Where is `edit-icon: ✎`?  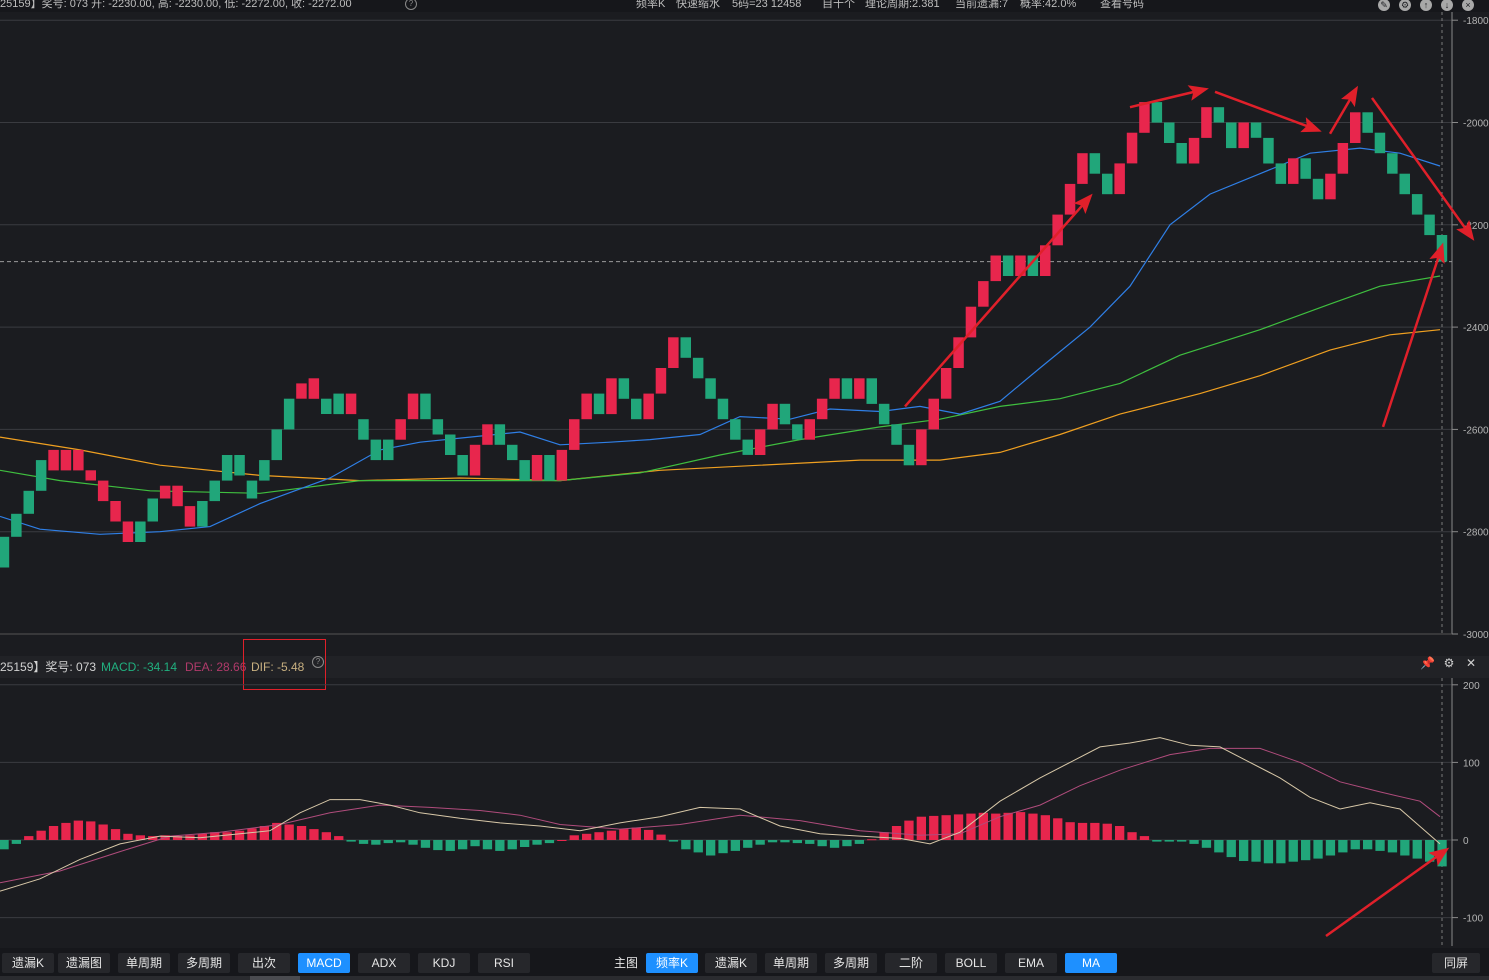 edit-icon: ✎ is located at coordinates (1384, 5).